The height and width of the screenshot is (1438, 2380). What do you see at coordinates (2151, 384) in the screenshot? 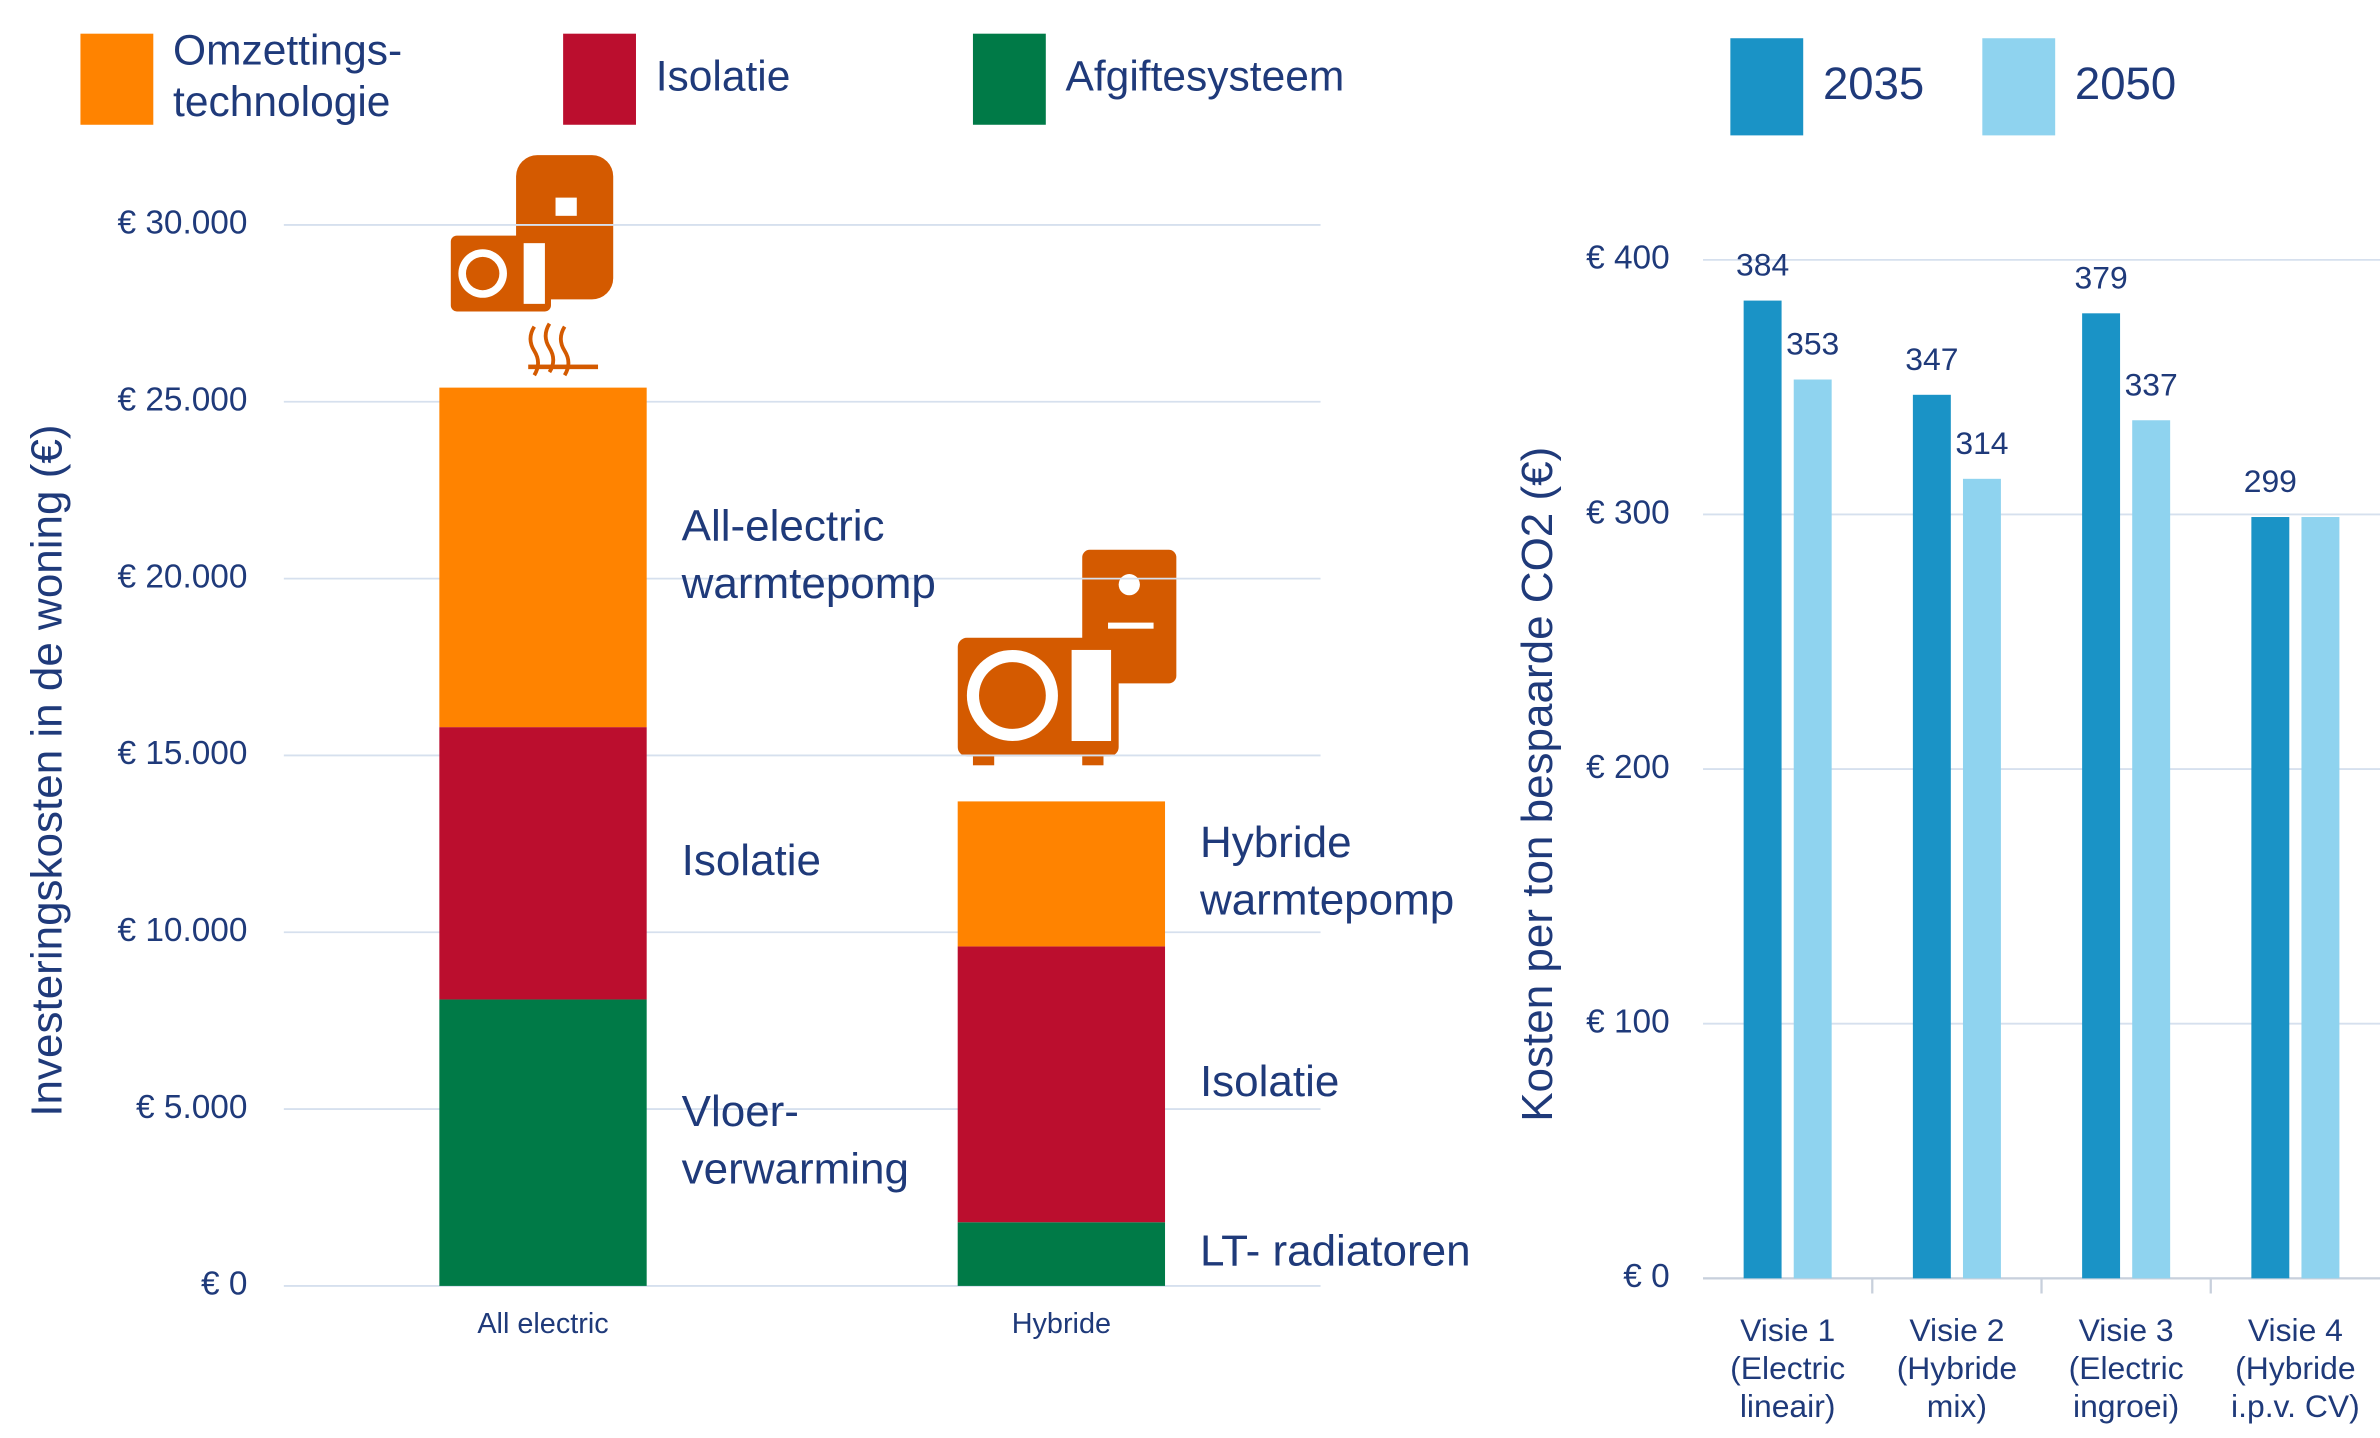
I see `value-label: 337` at bounding box center [2151, 384].